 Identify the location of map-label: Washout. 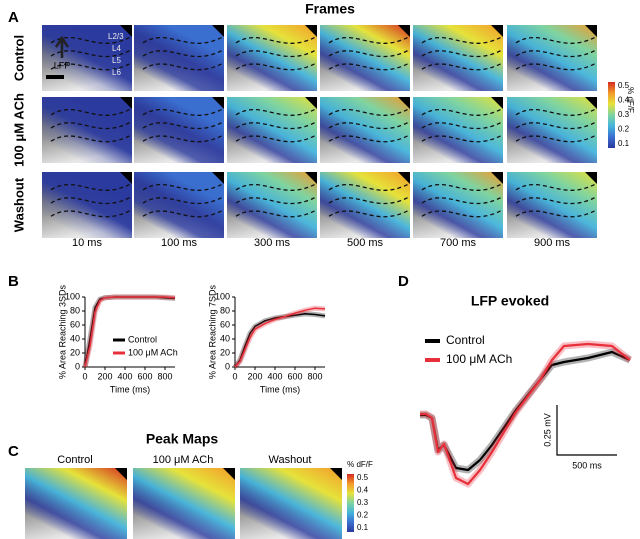
(289, 460).